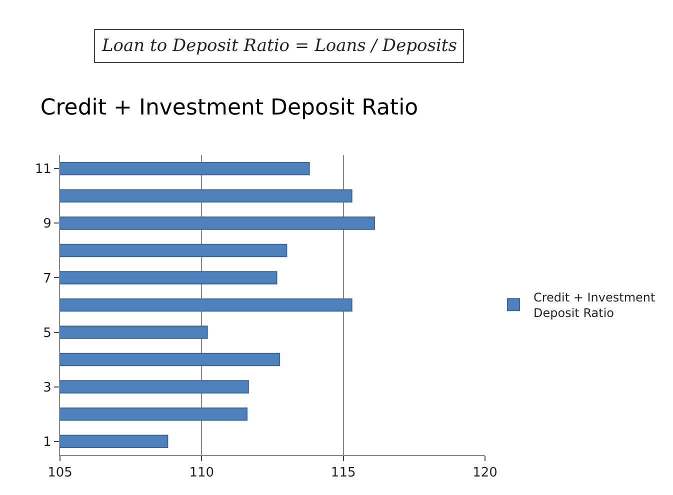 This screenshot has width=673, height=495. Describe the element at coordinates (485, 473) in the screenshot. I see `x-tick-label: 120` at that location.